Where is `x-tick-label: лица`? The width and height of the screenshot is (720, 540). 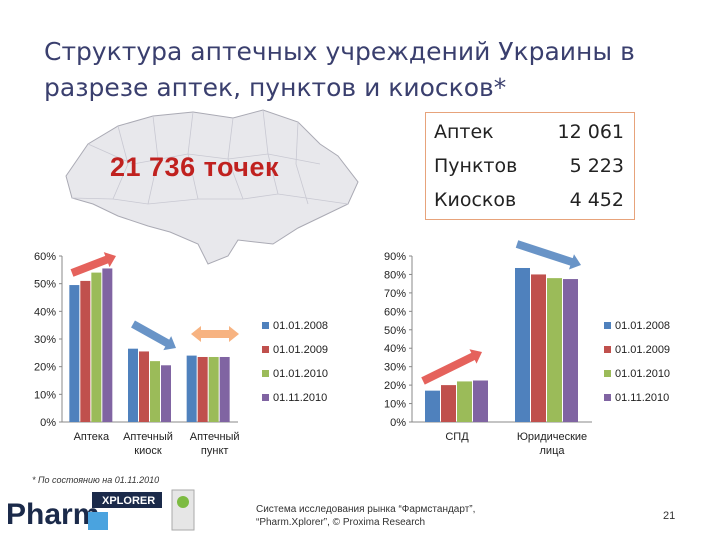 x-tick-label: лица is located at coordinates (553, 451).